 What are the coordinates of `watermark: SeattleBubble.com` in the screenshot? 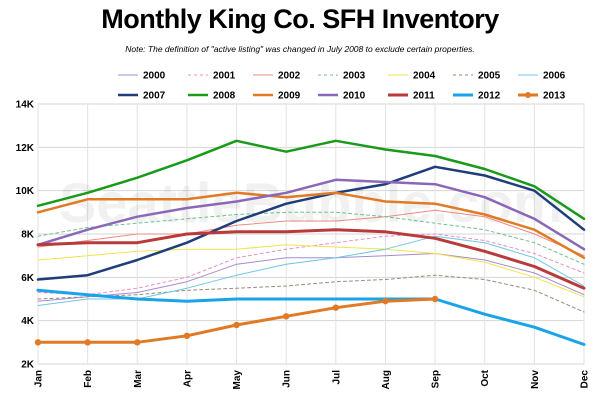 It's located at (311, 202).